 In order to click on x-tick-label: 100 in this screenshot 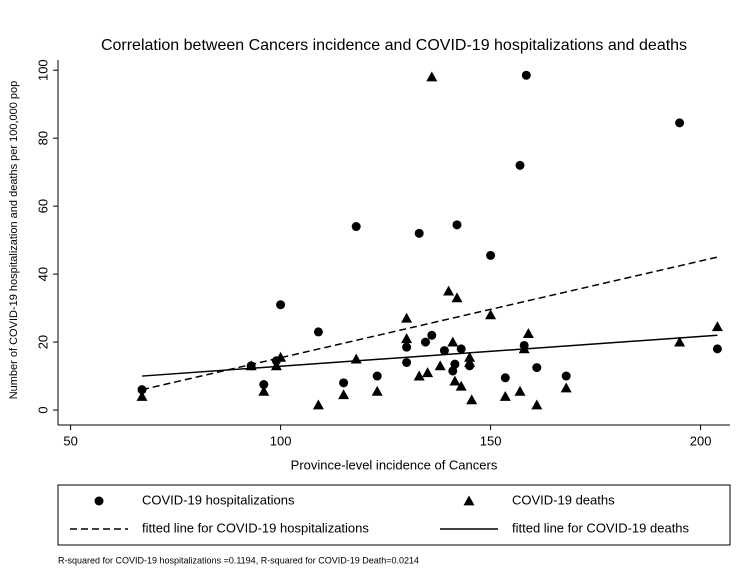, I will do `click(281, 440)`.